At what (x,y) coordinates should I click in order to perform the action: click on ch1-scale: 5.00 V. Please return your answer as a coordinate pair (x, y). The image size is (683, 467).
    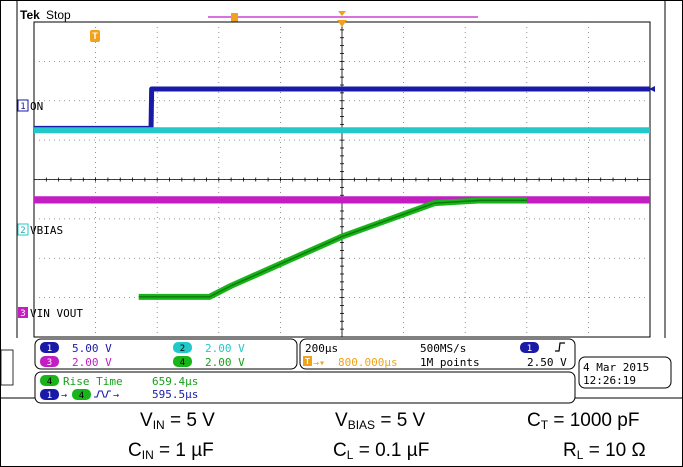
    Looking at the image, I should click on (92, 348).